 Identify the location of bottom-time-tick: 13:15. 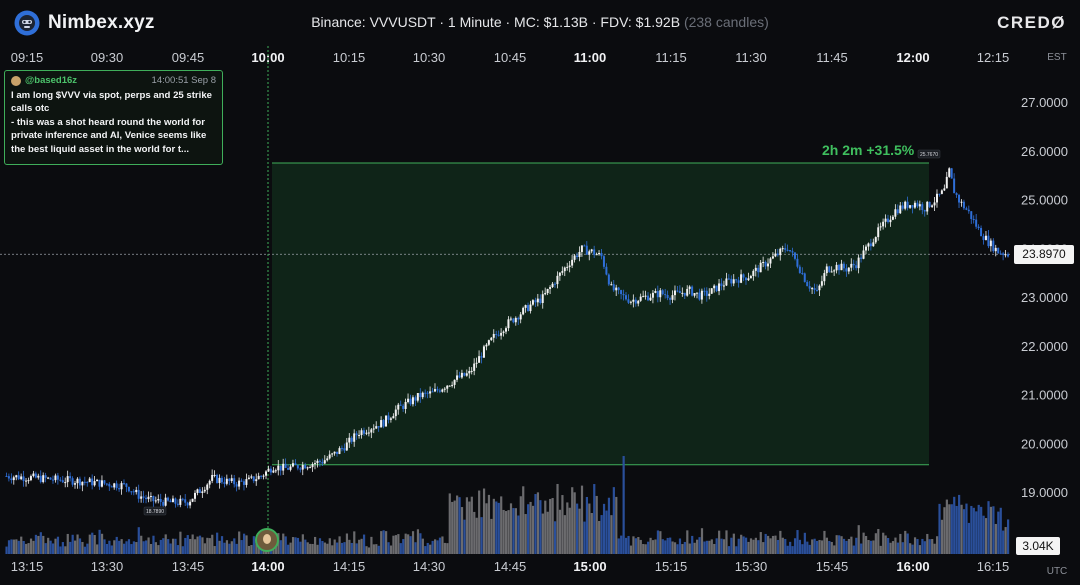
(27, 566).